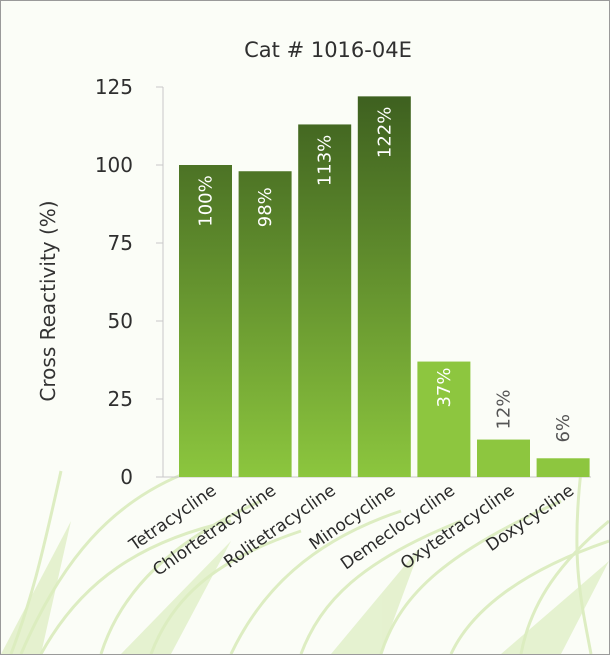 This screenshot has height=655, width=610. What do you see at coordinates (384, 132) in the screenshot?
I see `data-label: 122%` at bounding box center [384, 132].